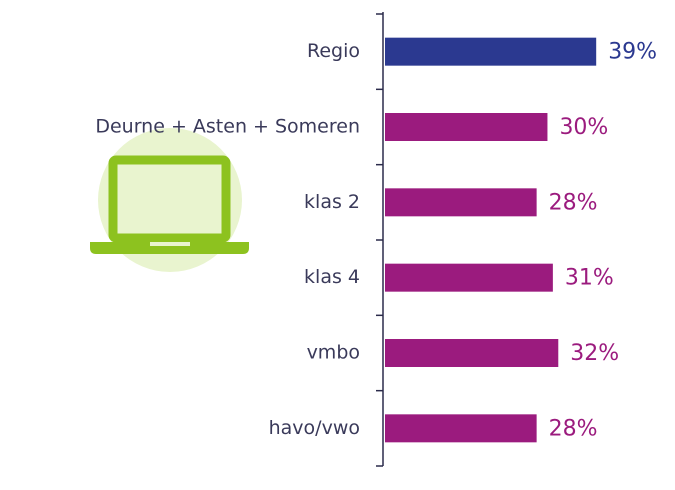 This screenshot has width=675, height=490. Describe the element at coordinates (583, 127) in the screenshot. I see `value-label: 30%` at that location.